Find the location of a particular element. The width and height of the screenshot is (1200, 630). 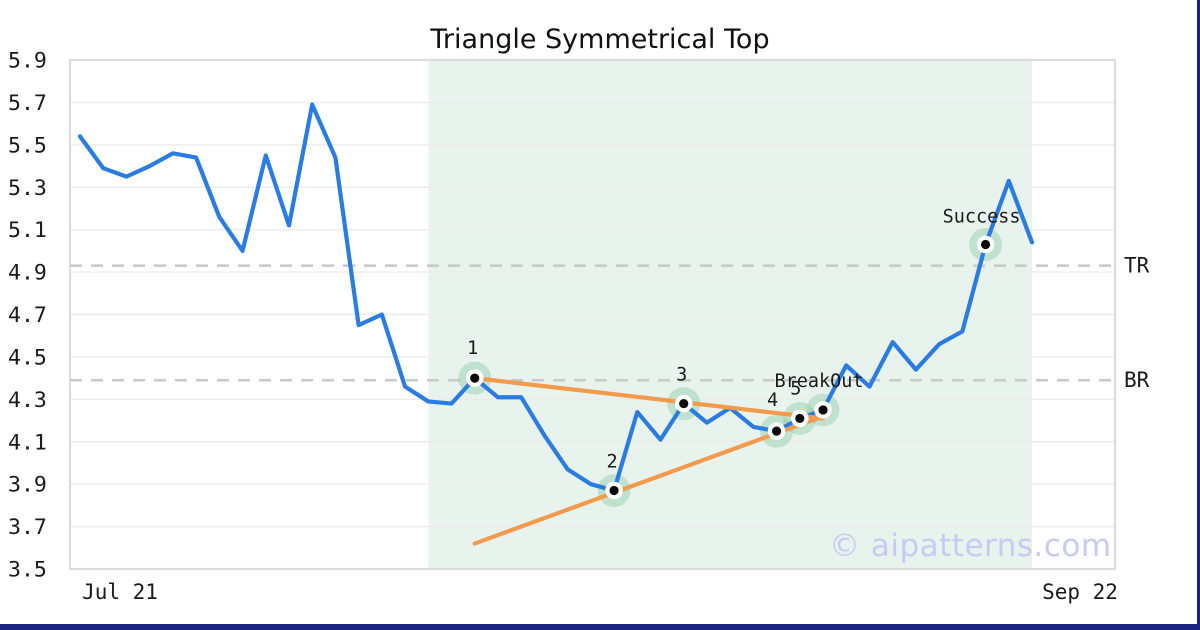

watermark: © aipatterns.com is located at coordinates (970, 546).